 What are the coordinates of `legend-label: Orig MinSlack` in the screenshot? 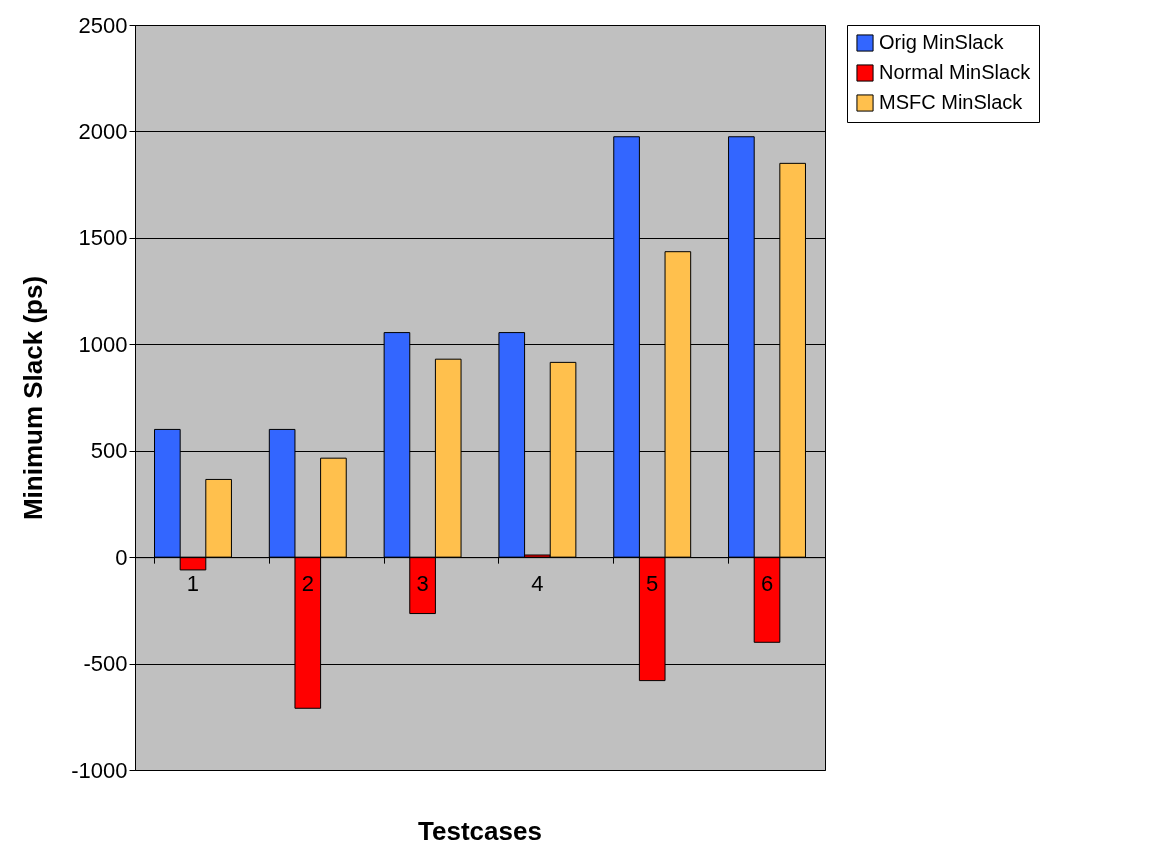 It's located at (942, 42).